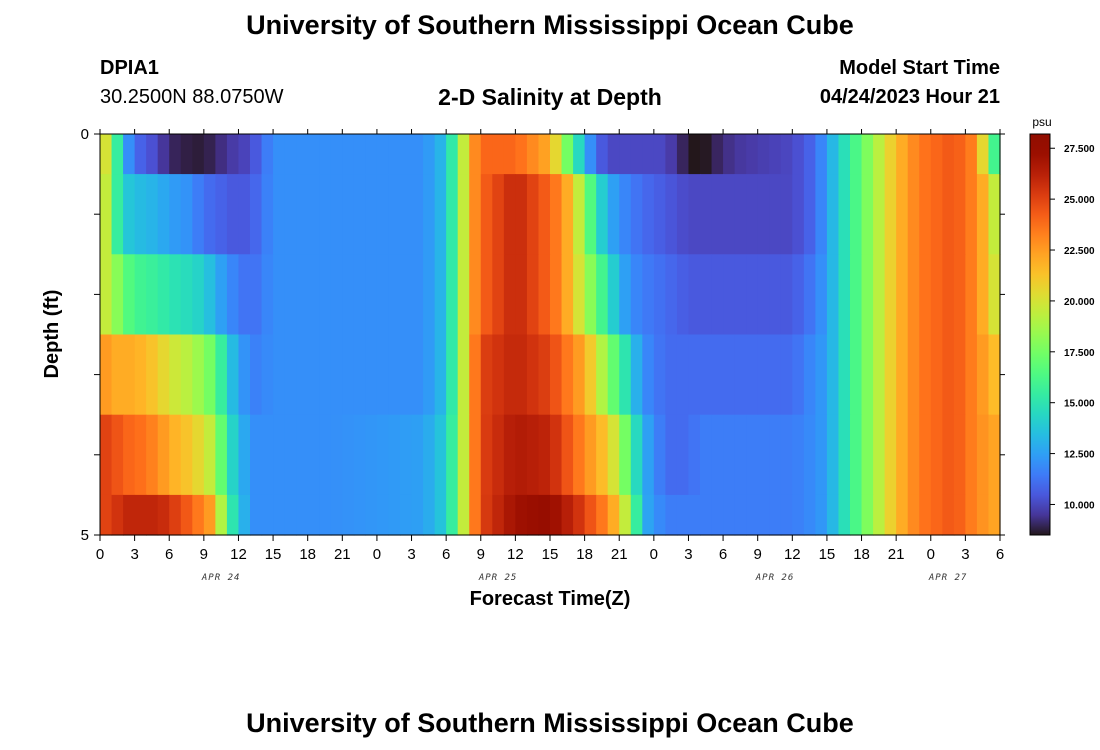 The width and height of the screenshot is (1100, 750). What do you see at coordinates (550, 599) in the screenshot?
I see `x-axis-label: Forecast Time(Z)` at bounding box center [550, 599].